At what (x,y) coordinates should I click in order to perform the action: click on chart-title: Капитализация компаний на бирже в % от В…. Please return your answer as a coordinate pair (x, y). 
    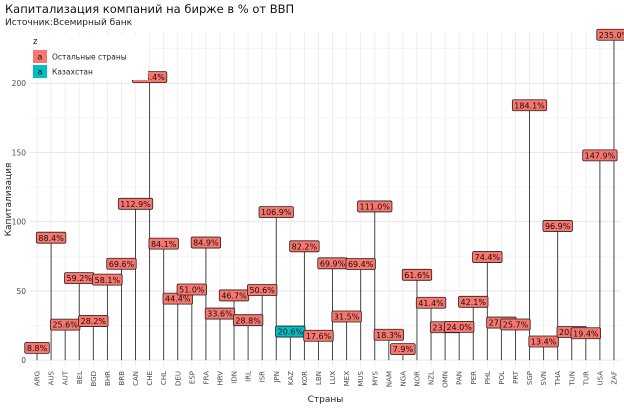
    Looking at the image, I should click on (150, 9).